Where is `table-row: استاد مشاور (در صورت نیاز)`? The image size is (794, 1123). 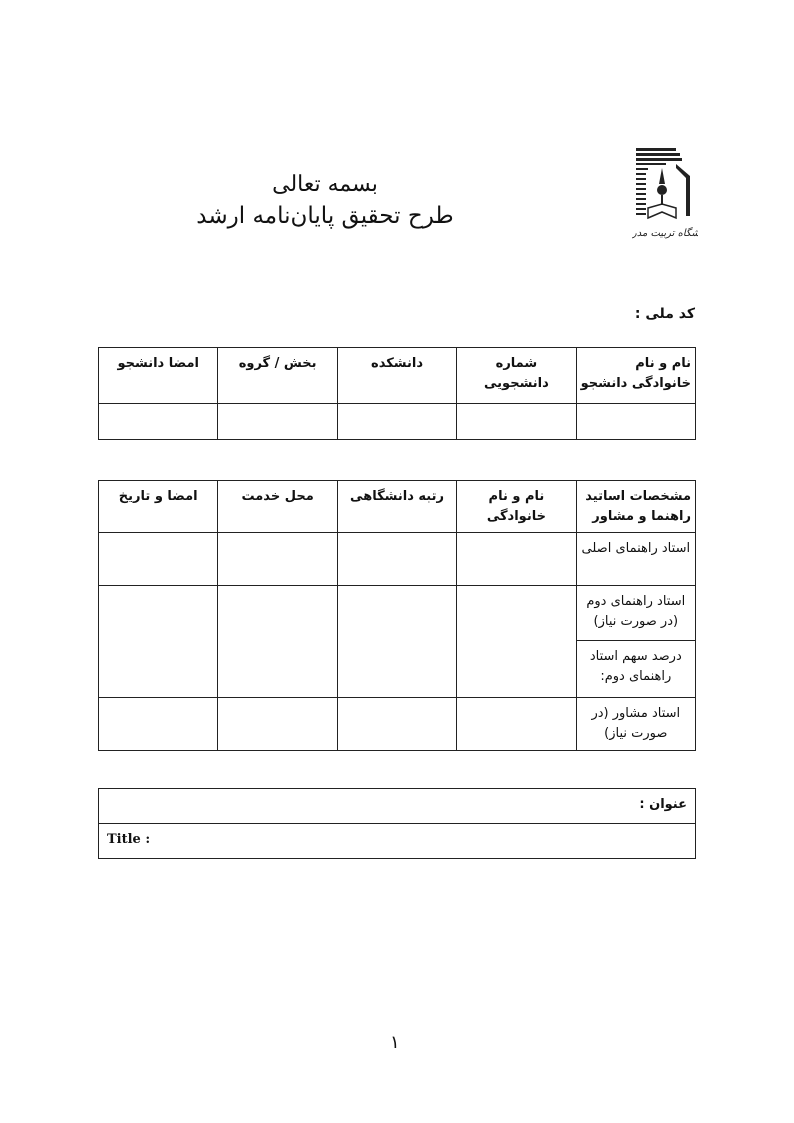 table-row: استاد مشاور (در صورت نیاز) is located at coordinates (397, 724).